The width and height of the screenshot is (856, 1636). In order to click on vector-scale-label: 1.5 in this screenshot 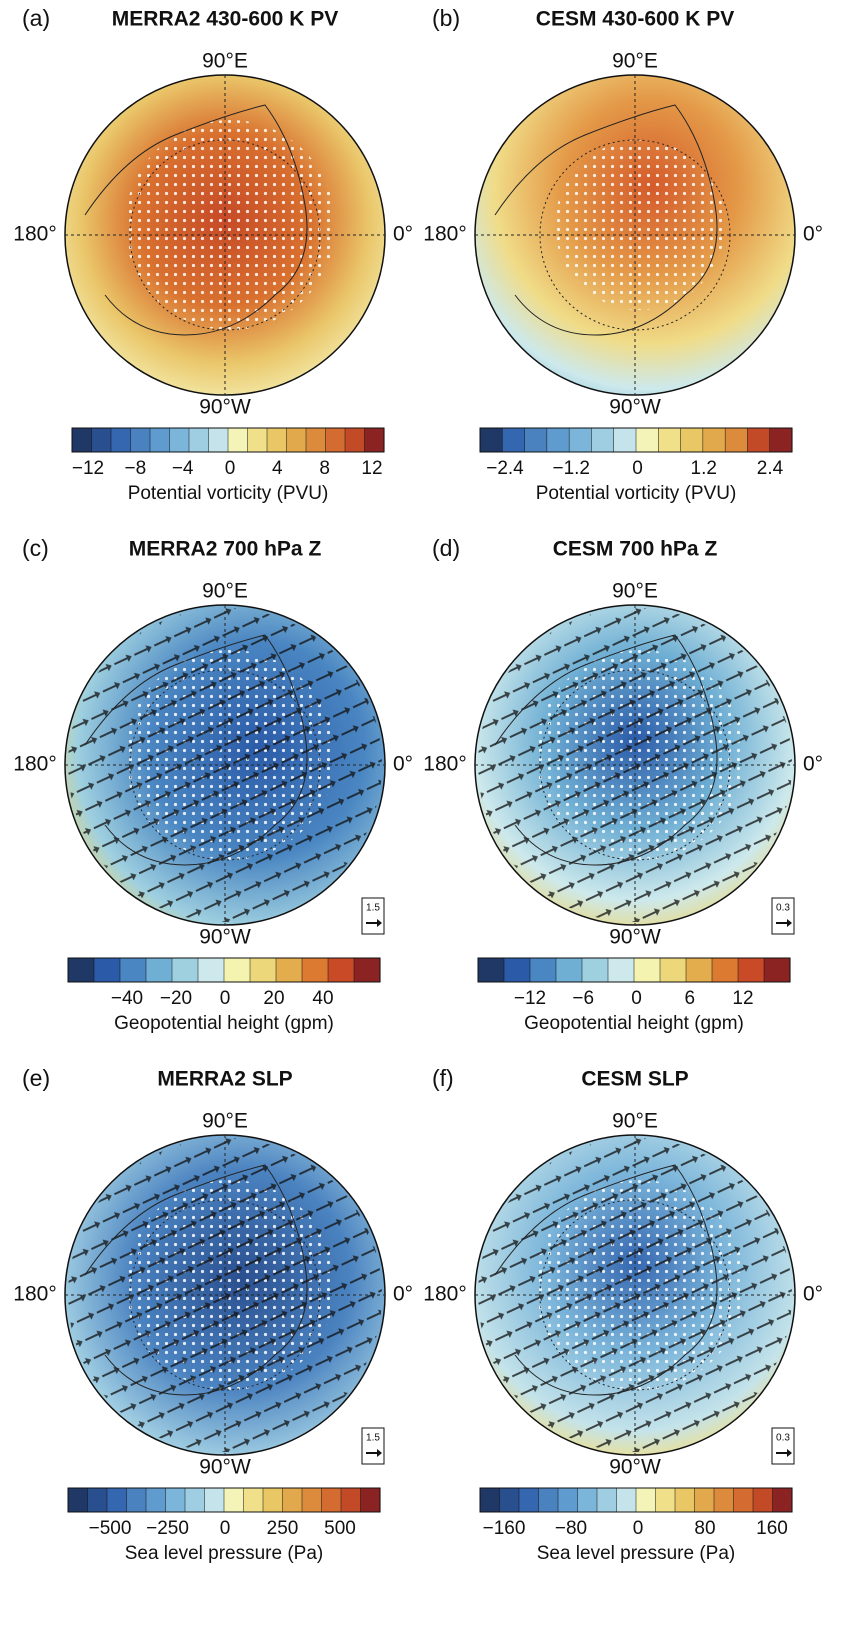, I will do `click(373, 908)`.